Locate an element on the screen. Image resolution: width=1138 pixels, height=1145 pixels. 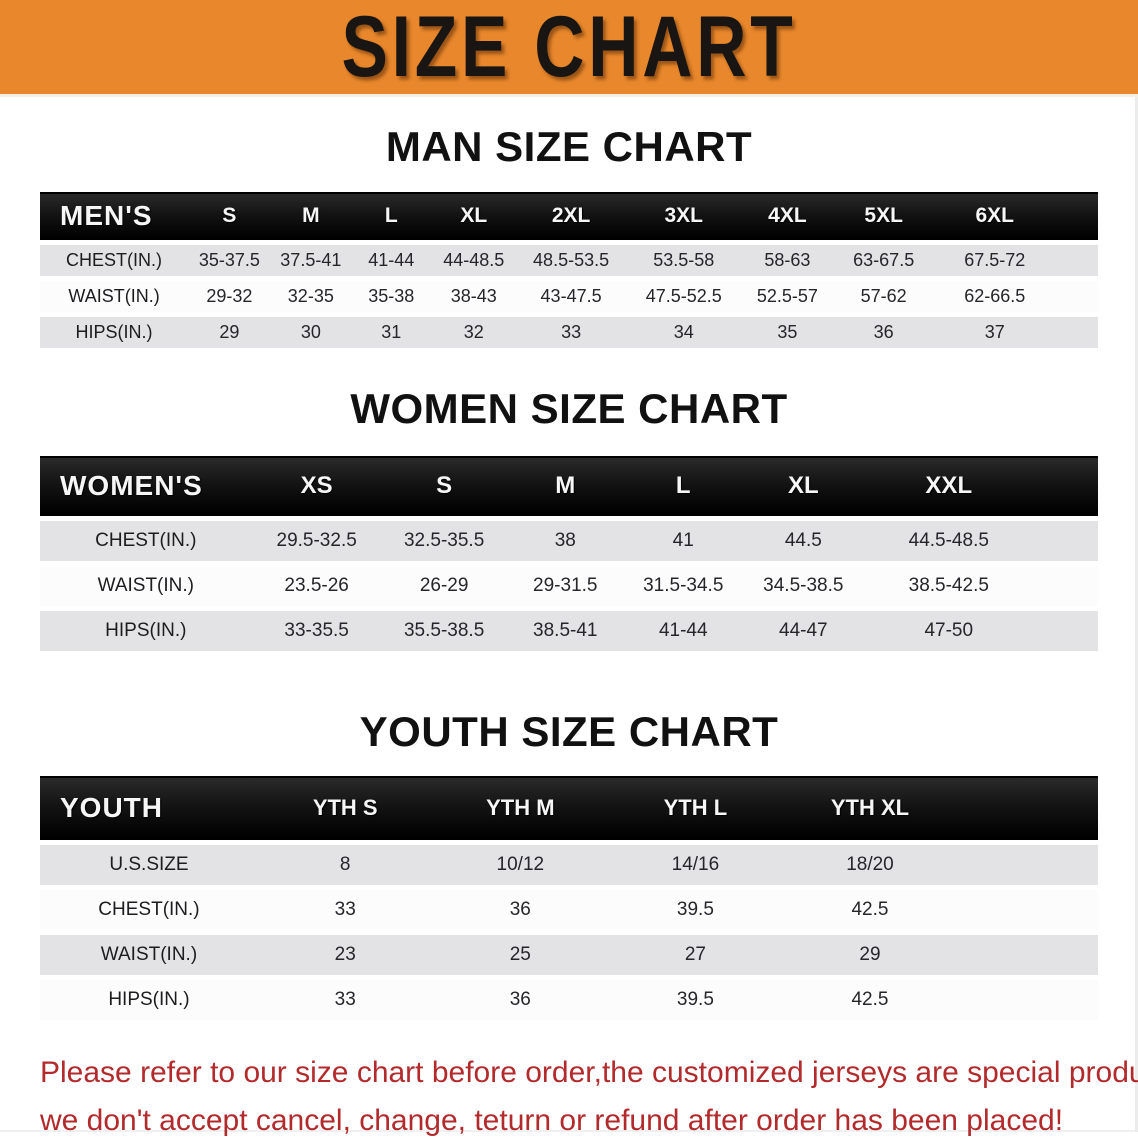
column-header: YTH XL is located at coordinates (870, 808).